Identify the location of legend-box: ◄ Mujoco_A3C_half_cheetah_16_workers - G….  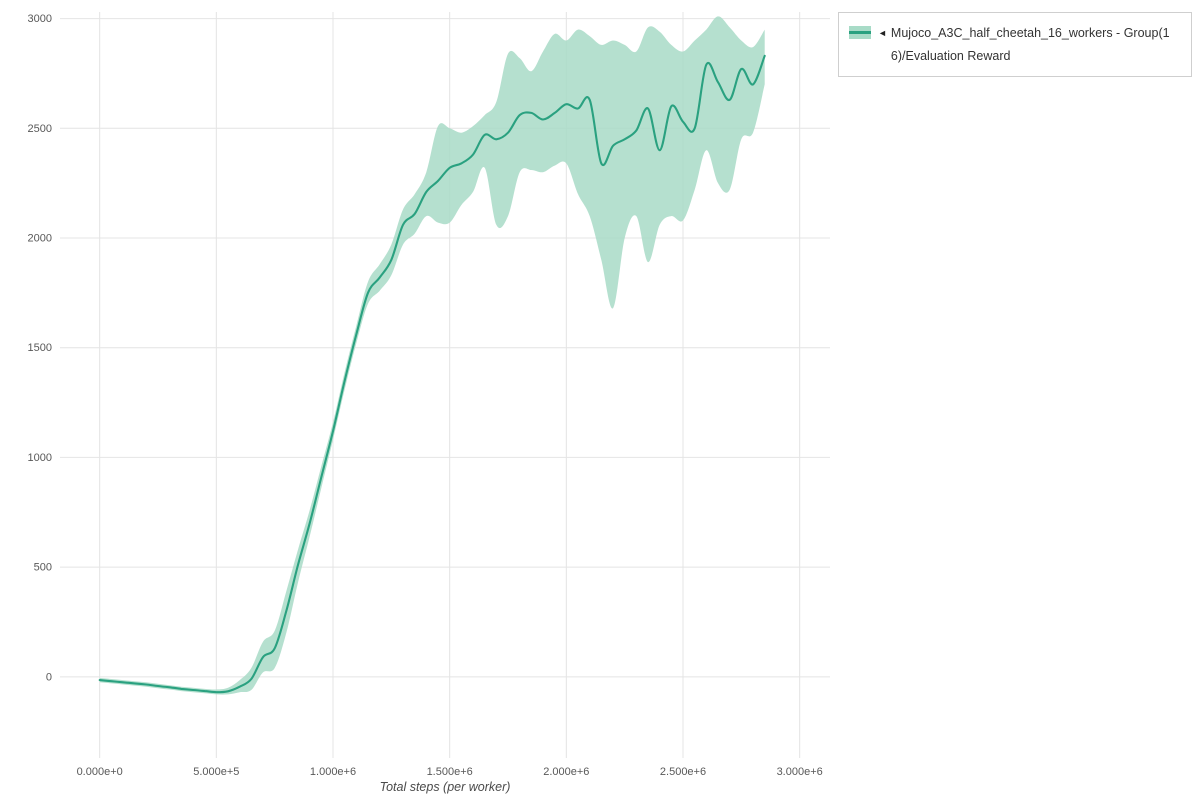
(1015, 44).